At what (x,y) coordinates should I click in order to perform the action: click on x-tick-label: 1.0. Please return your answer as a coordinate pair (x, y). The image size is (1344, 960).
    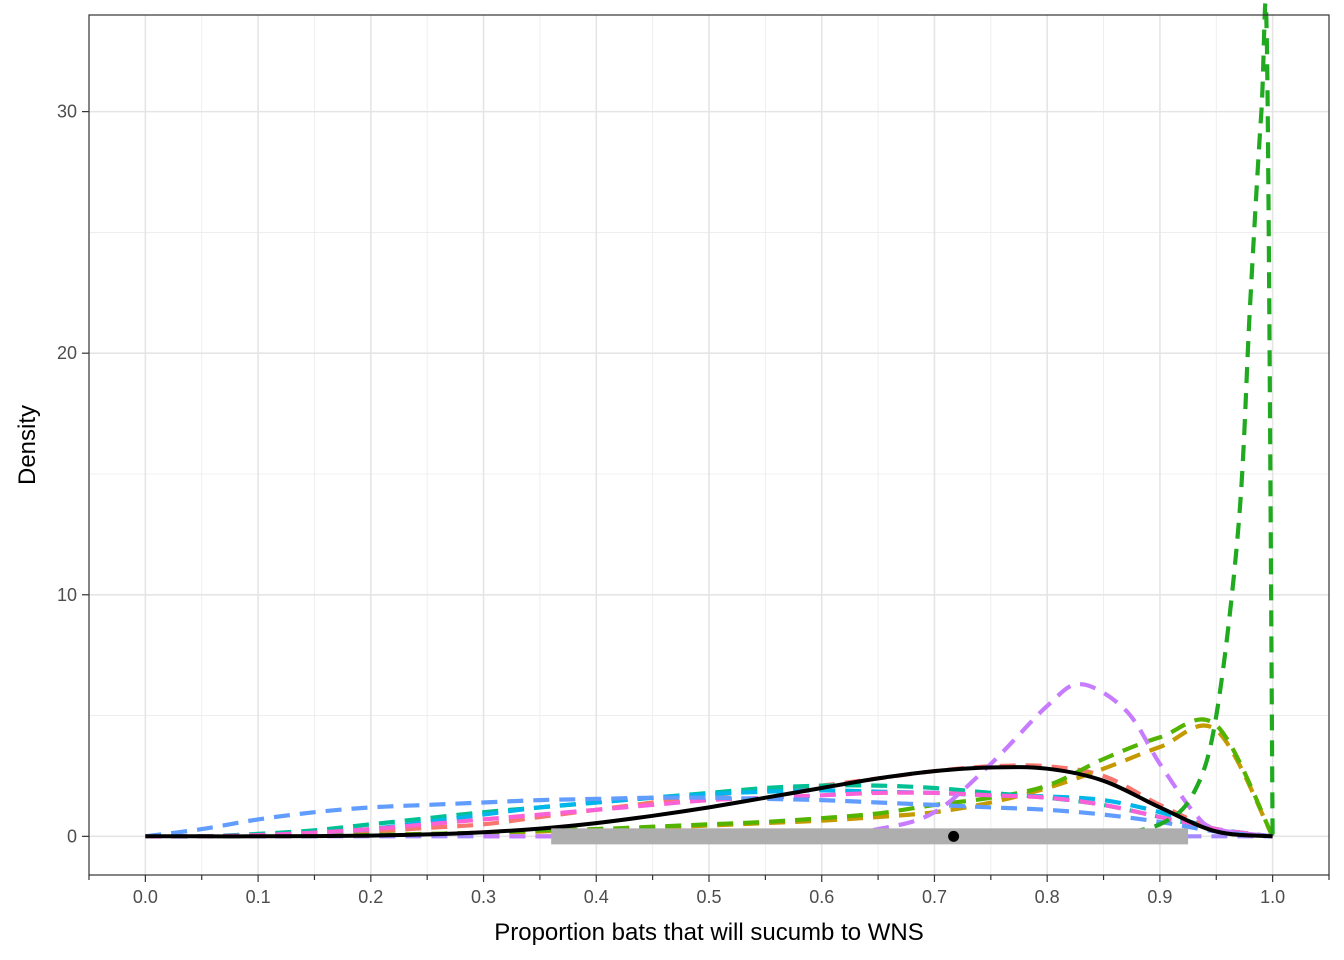
    Looking at the image, I should click on (1272, 897).